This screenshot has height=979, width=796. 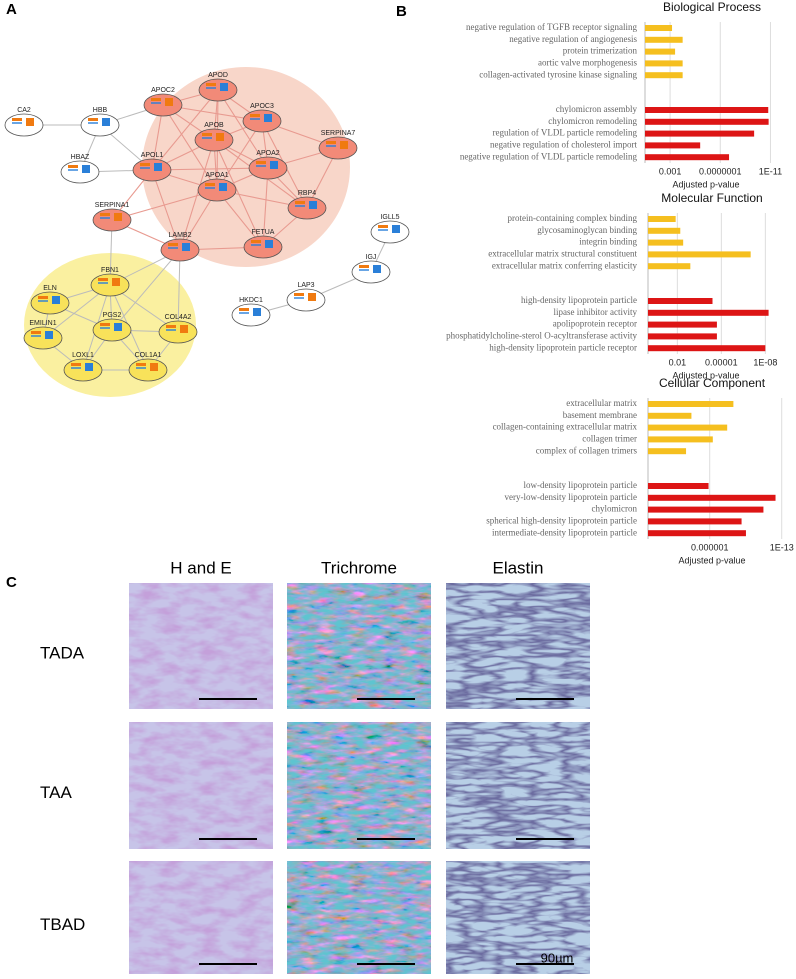 What do you see at coordinates (587, 450) in the screenshot?
I see `category-label: complex of collagen trimers` at bounding box center [587, 450].